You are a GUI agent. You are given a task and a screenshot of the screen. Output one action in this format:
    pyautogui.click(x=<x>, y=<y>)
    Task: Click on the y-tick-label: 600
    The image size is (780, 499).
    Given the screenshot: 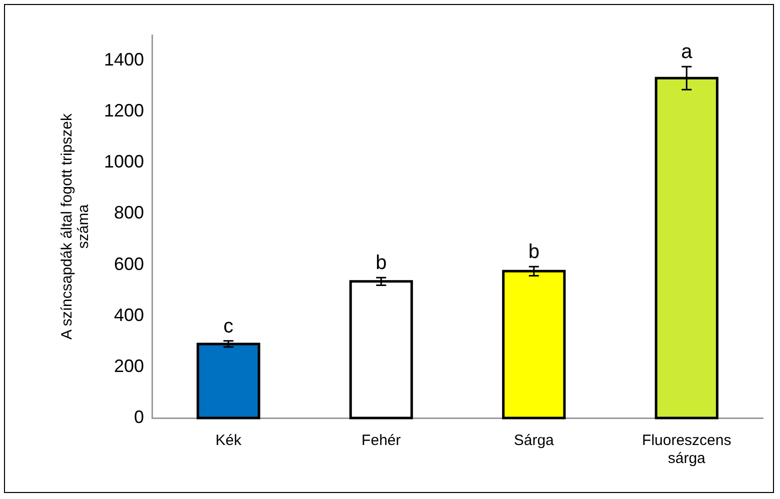 What is the action you would take?
    pyautogui.click(x=129, y=264)
    